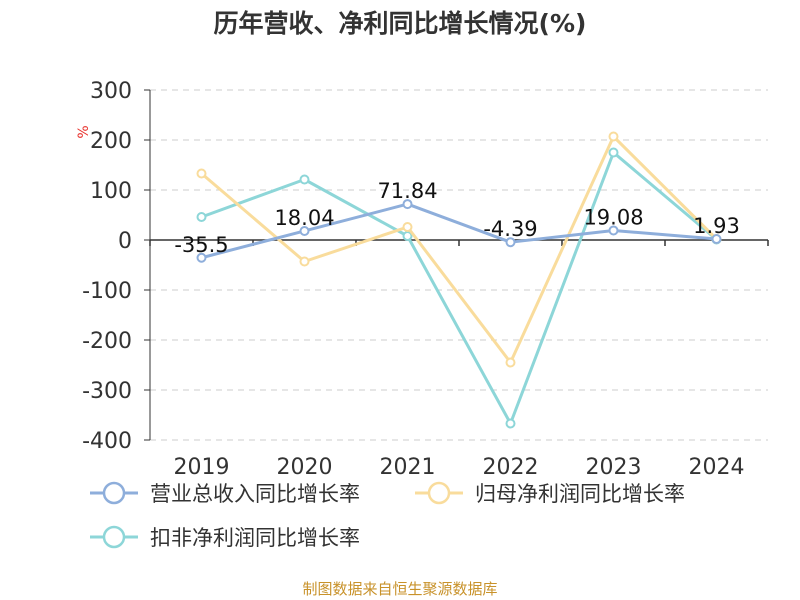 The image size is (800, 600). Describe the element at coordinates (716, 226) in the screenshot. I see `data-label: 1.93` at that location.